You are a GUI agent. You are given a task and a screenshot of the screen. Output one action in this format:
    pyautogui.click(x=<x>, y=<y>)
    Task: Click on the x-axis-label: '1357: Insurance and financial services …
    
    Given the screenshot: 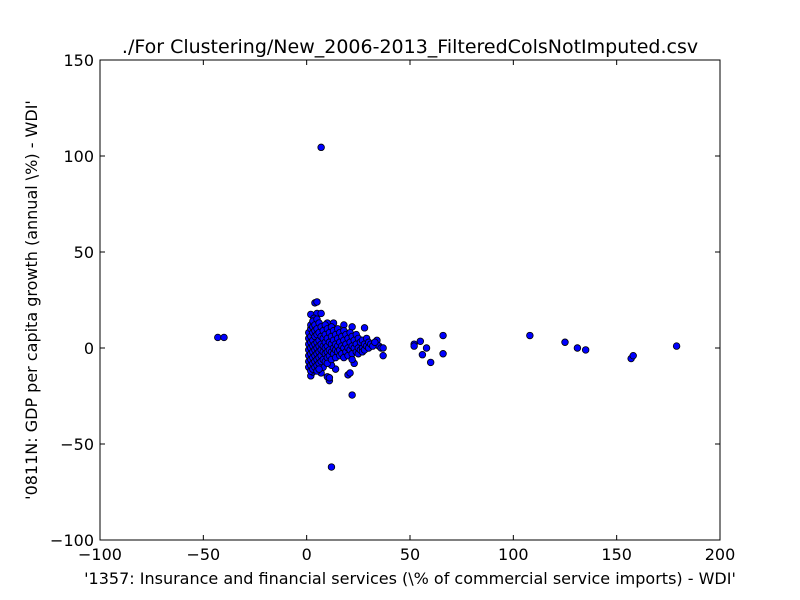 What is the action you would take?
    pyautogui.click(x=410, y=578)
    